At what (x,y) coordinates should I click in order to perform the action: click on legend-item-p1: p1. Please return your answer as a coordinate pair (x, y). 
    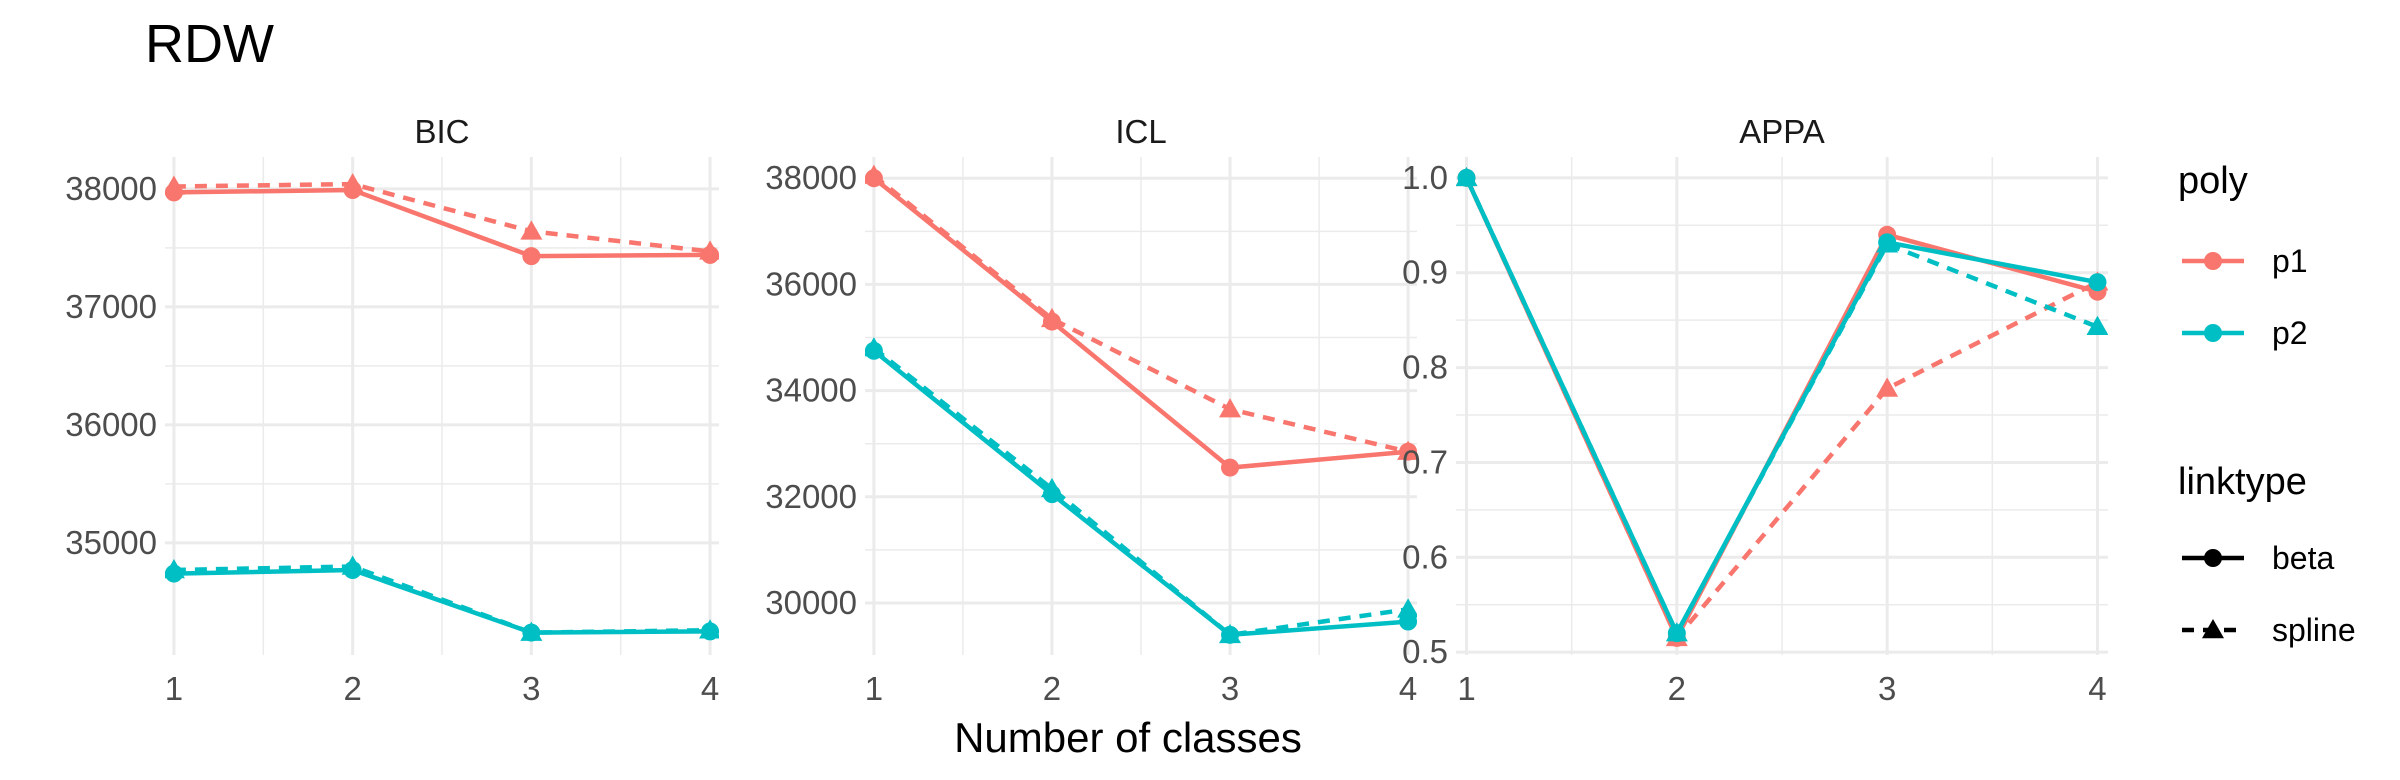
    Looking at the image, I should click on (2245, 261).